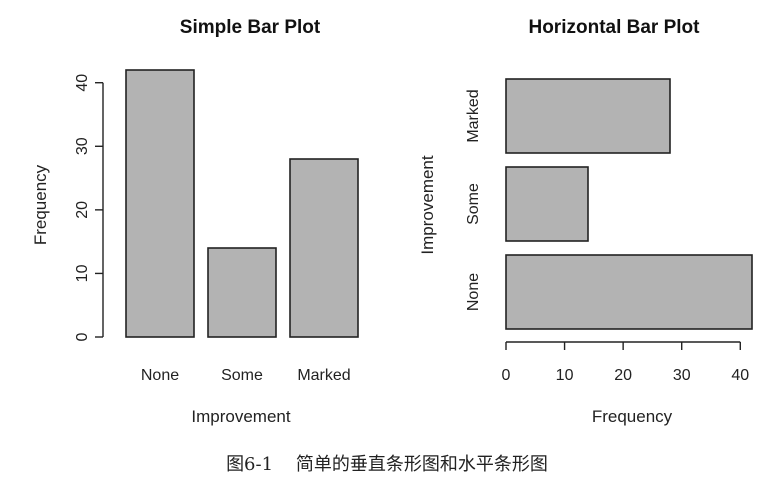  Describe the element at coordinates (565, 375) in the screenshot. I see `x-tick-label-10: 10` at that location.